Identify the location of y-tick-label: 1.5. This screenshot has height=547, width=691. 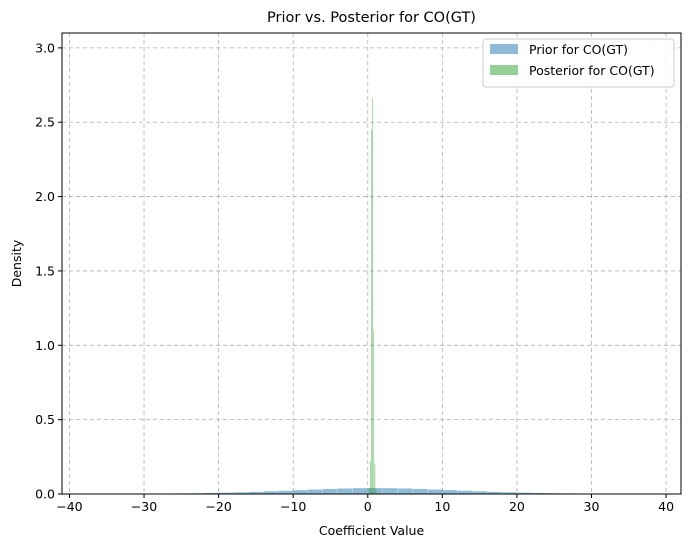
(45, 270).